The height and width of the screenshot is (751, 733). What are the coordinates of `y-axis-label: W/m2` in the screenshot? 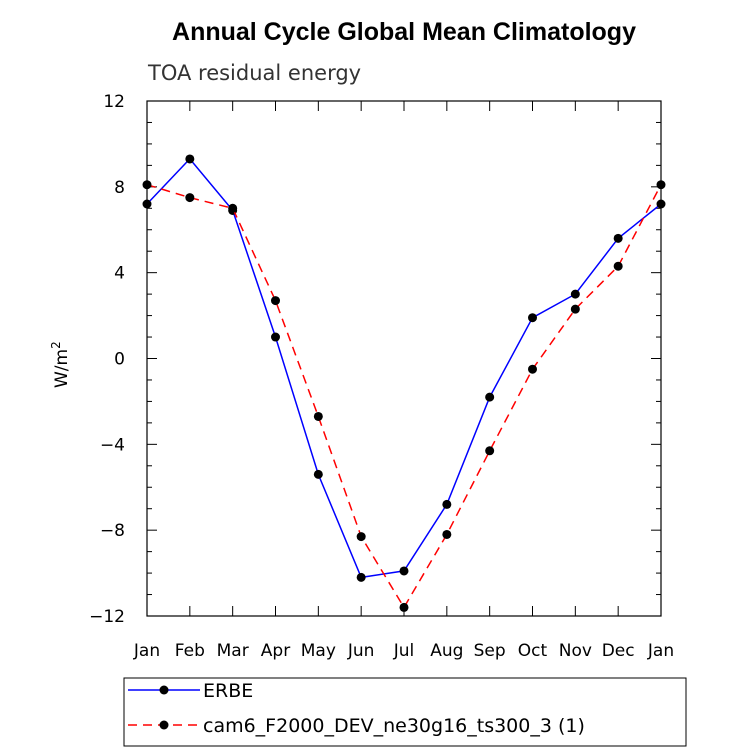 It's located at (60, 364).